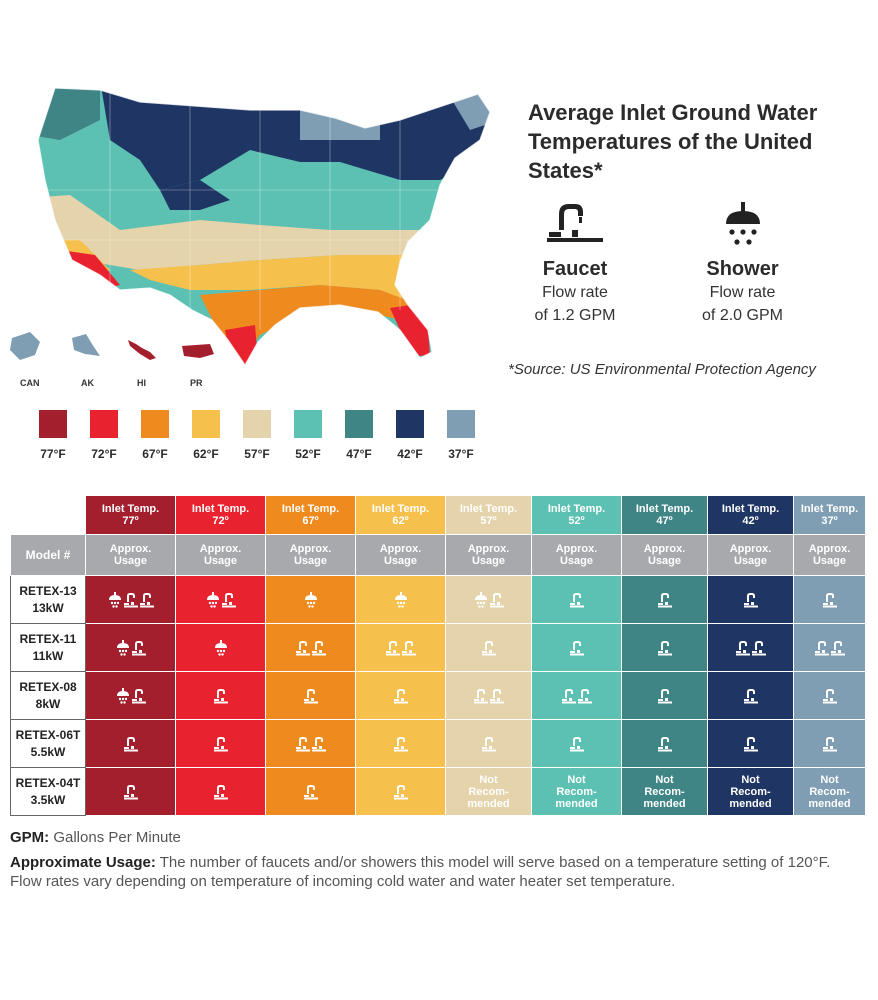  I want to click on model-kw: 5.5kW, so click(48, 751).